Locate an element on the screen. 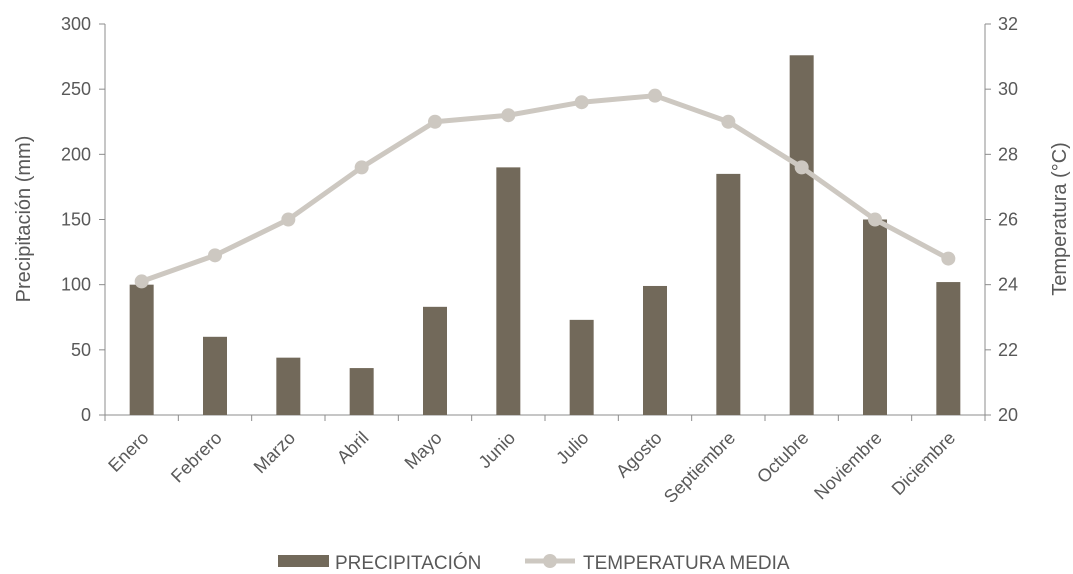  temperature-point-mayo is located at coordinates (435, 121).